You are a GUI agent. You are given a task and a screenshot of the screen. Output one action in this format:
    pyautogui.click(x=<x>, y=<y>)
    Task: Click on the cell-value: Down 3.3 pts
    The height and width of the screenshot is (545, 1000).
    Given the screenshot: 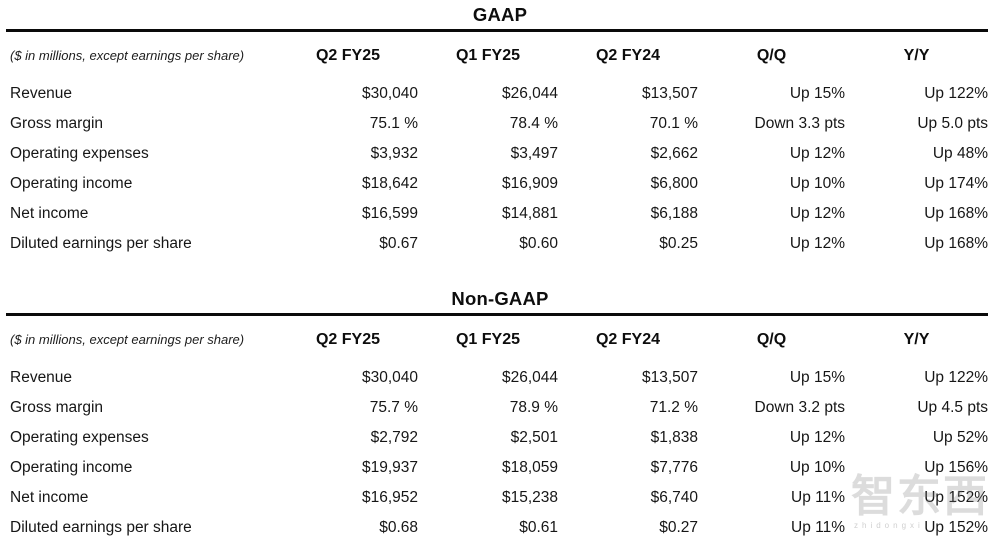 What is the action you would take?
    pyautogui.click(x=799, y=123)
    